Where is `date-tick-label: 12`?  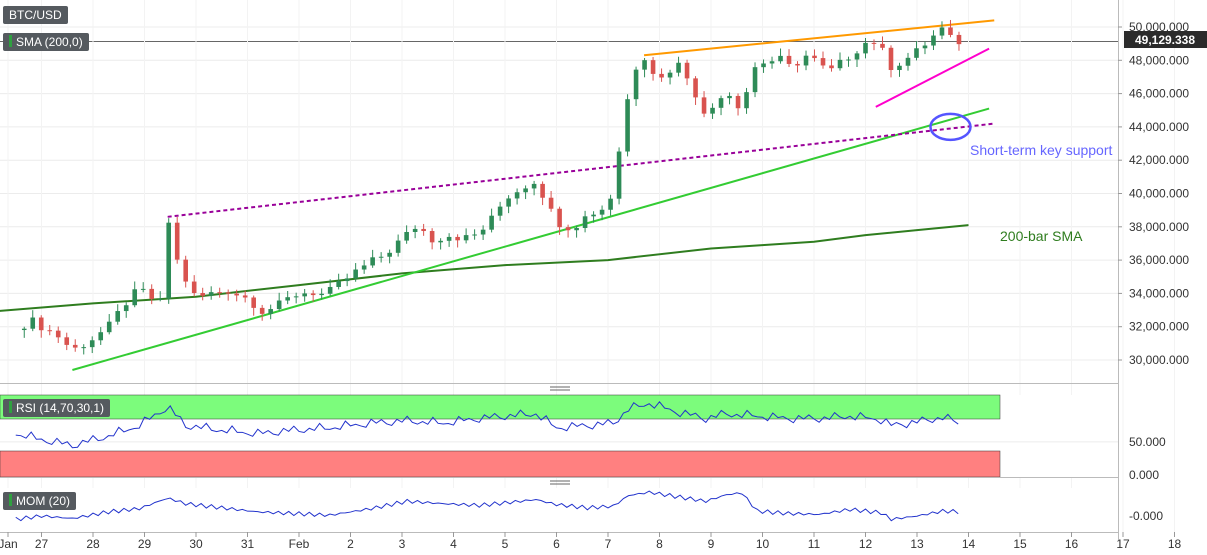 date-tick-label: 12 is located at coordinates (866, 544).